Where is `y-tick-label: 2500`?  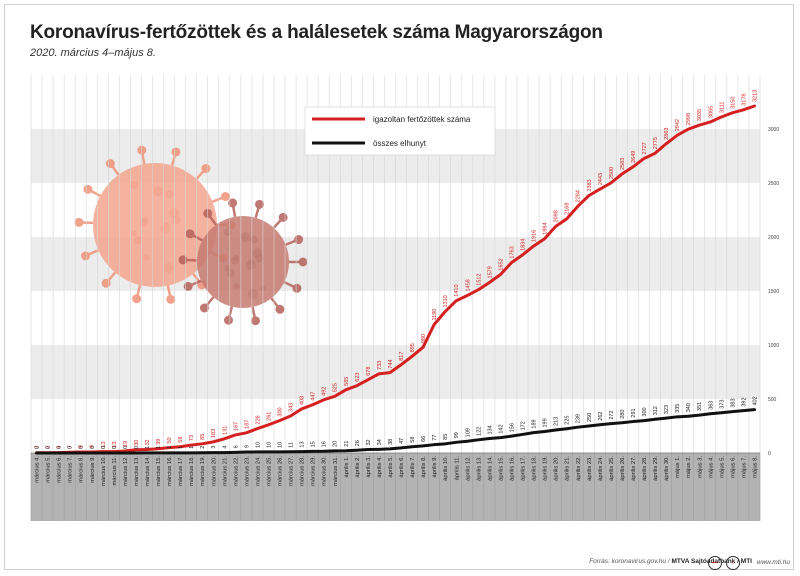
y-tick-label: 2500 is located at coordinates (773, 184).